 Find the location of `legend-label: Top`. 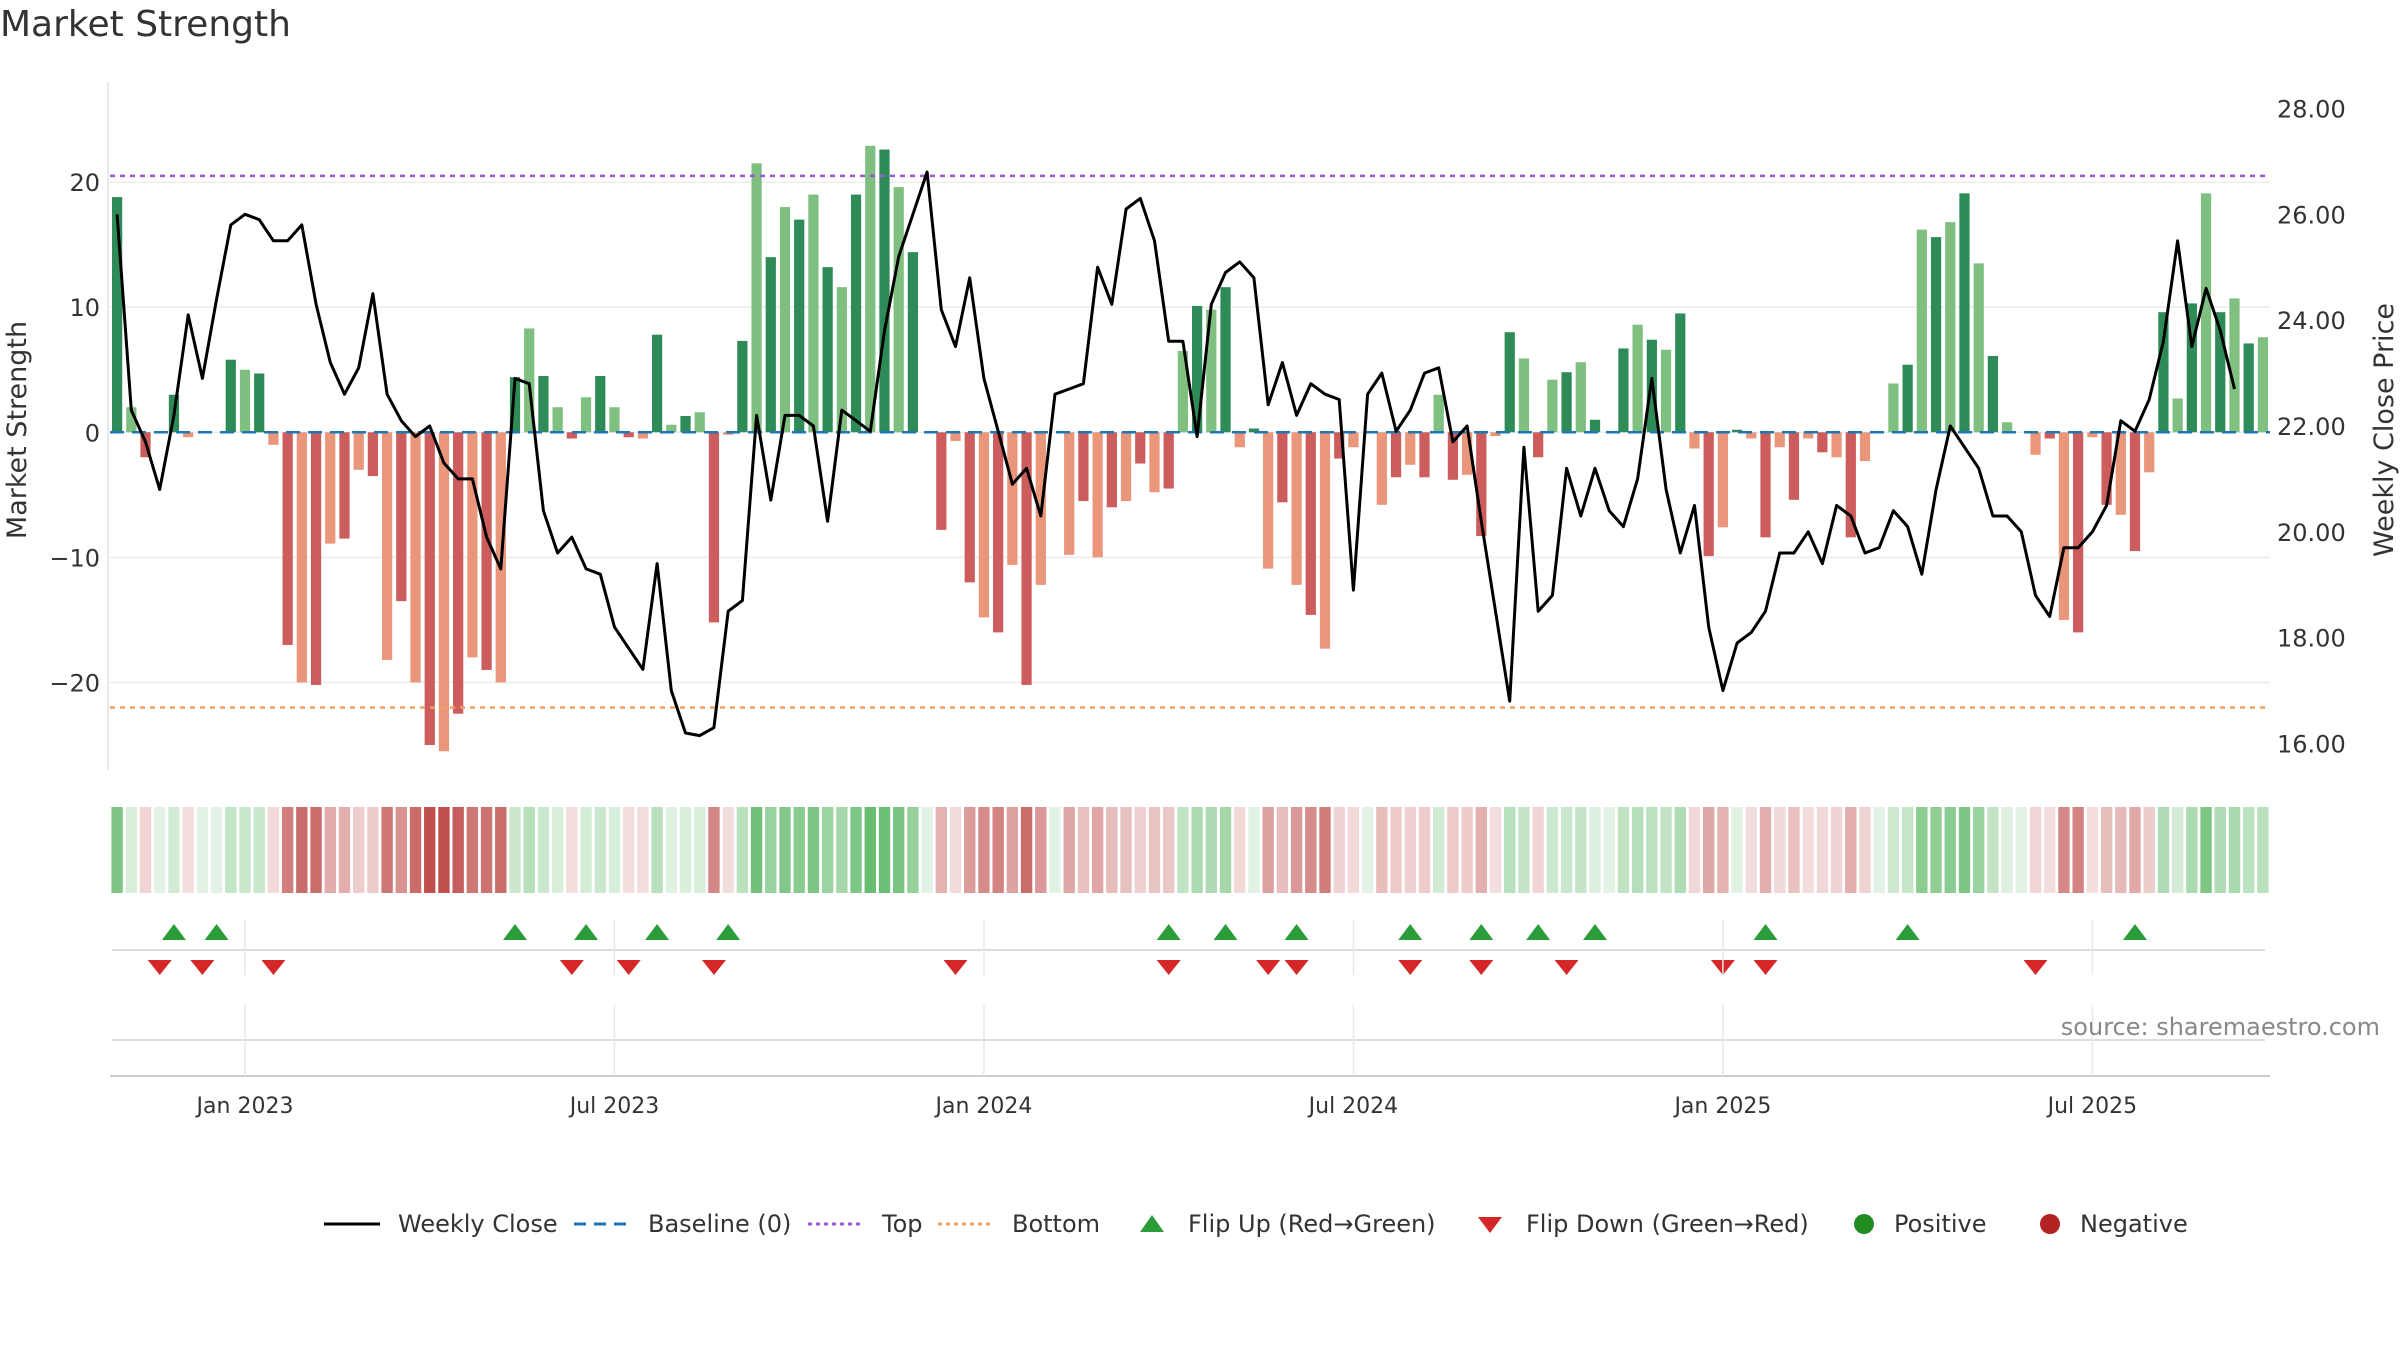

legend-label: Top is located at coordinates (902, 1224).